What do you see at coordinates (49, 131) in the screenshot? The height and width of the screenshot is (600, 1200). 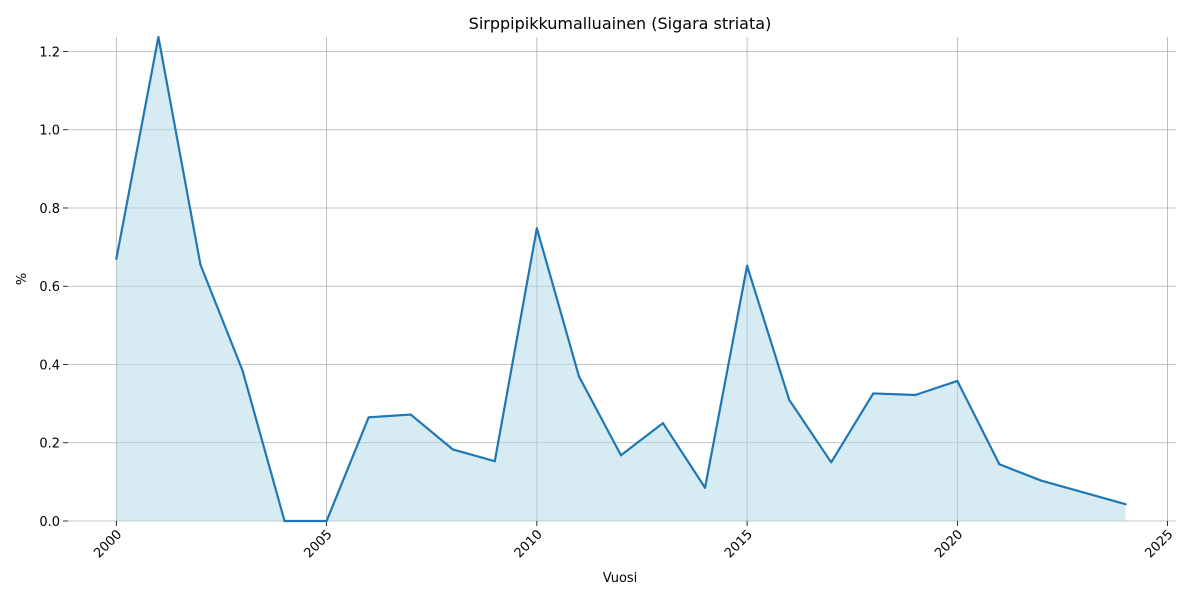 I see `y-tick-label: 1.0` at bounding box center [49, 131].